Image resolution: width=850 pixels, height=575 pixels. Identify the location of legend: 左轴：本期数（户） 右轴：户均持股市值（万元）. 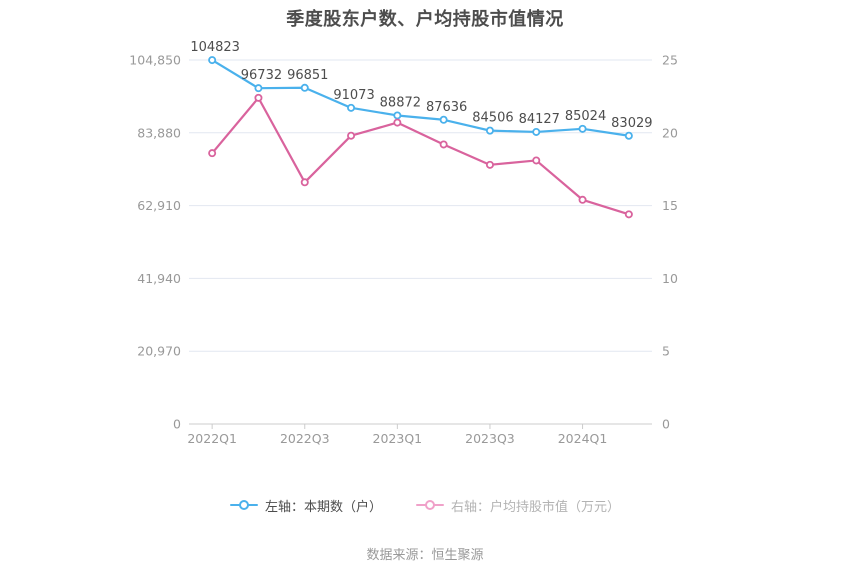
(425, 505).